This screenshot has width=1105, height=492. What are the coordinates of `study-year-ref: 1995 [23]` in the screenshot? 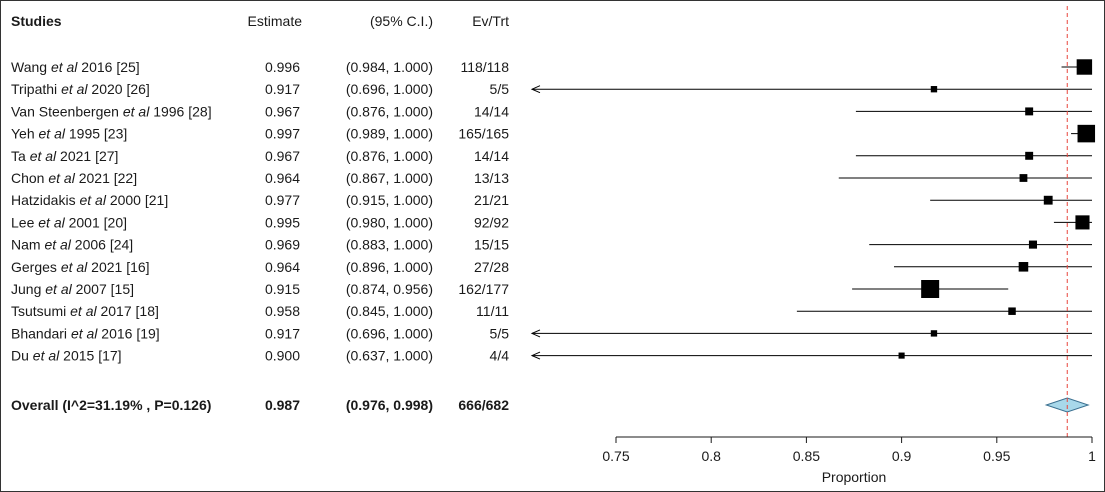 It's located at (96, 134).